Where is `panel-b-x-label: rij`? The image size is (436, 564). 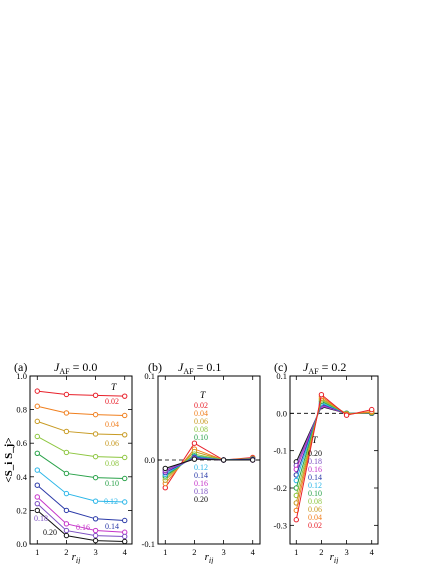
panel-b-x-label: rij is located at coordinates (210, 557).